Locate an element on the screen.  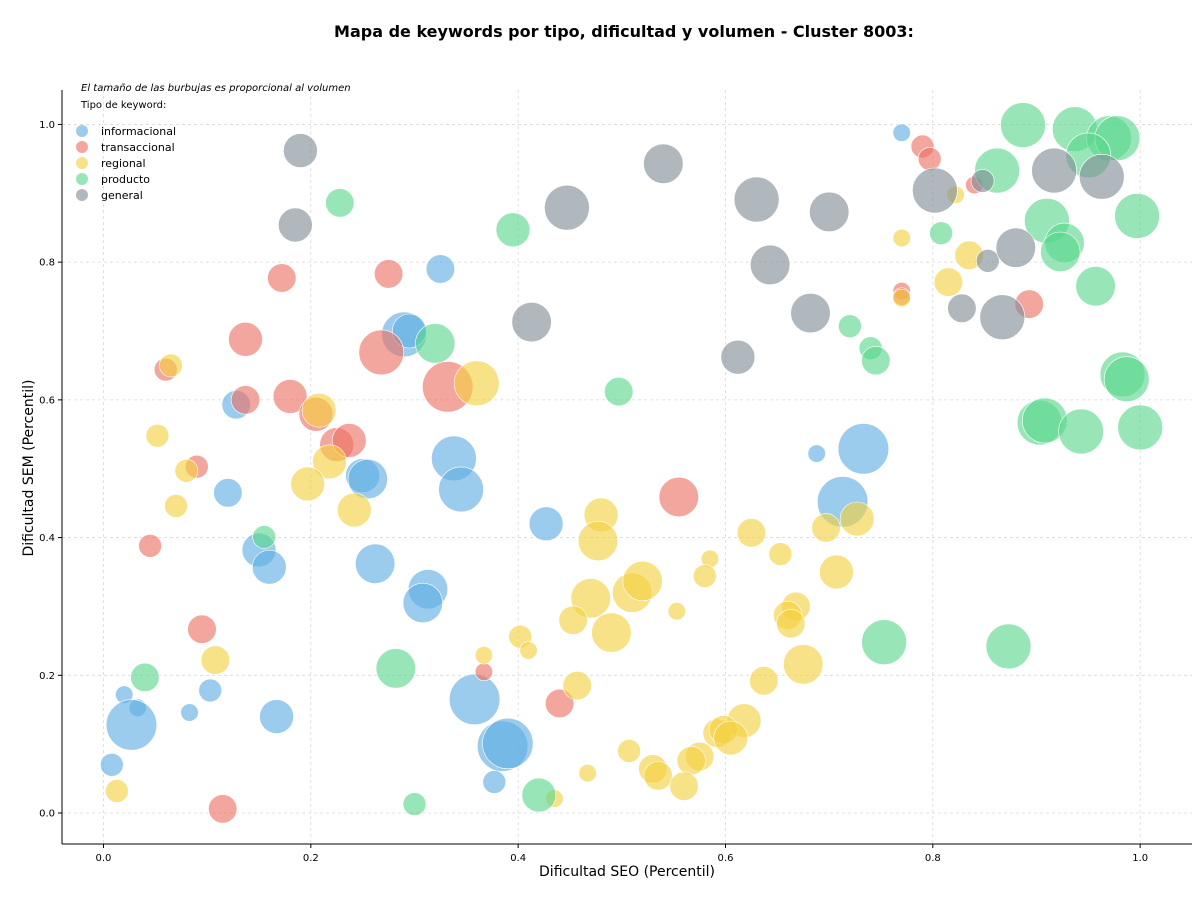
x-tick-label: 0.2 is located at coordinates (311, 858).